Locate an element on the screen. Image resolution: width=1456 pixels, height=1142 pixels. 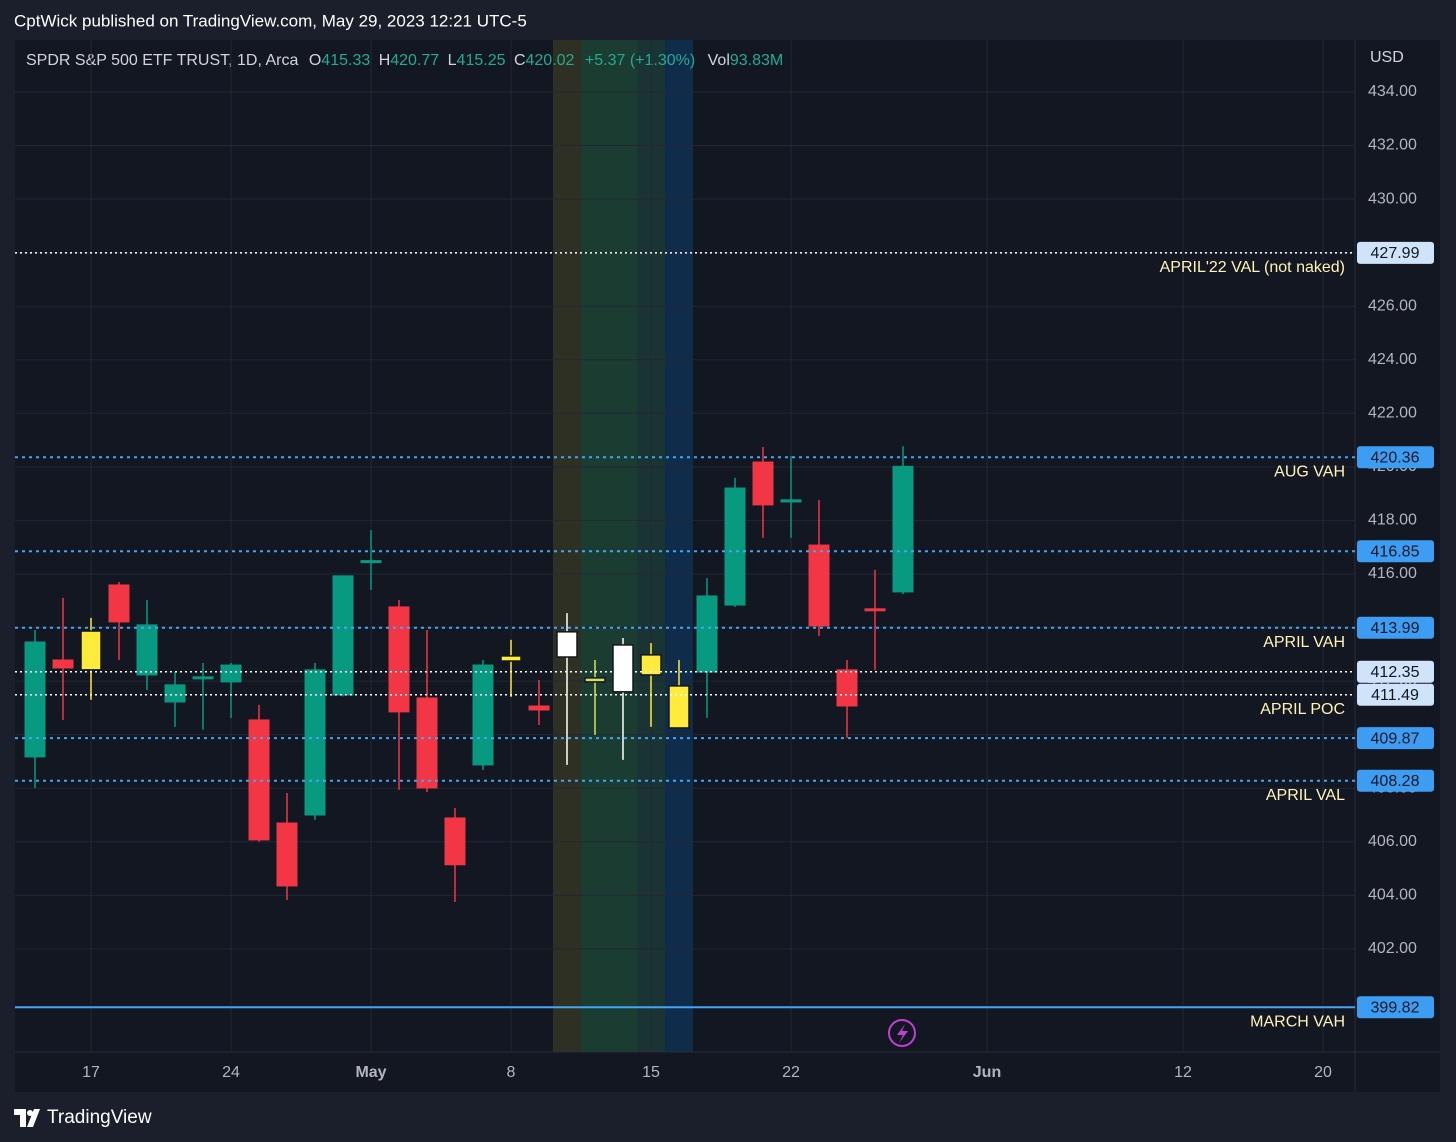
y-tick-label: 432.00 is located at coordinates (1392, 145).